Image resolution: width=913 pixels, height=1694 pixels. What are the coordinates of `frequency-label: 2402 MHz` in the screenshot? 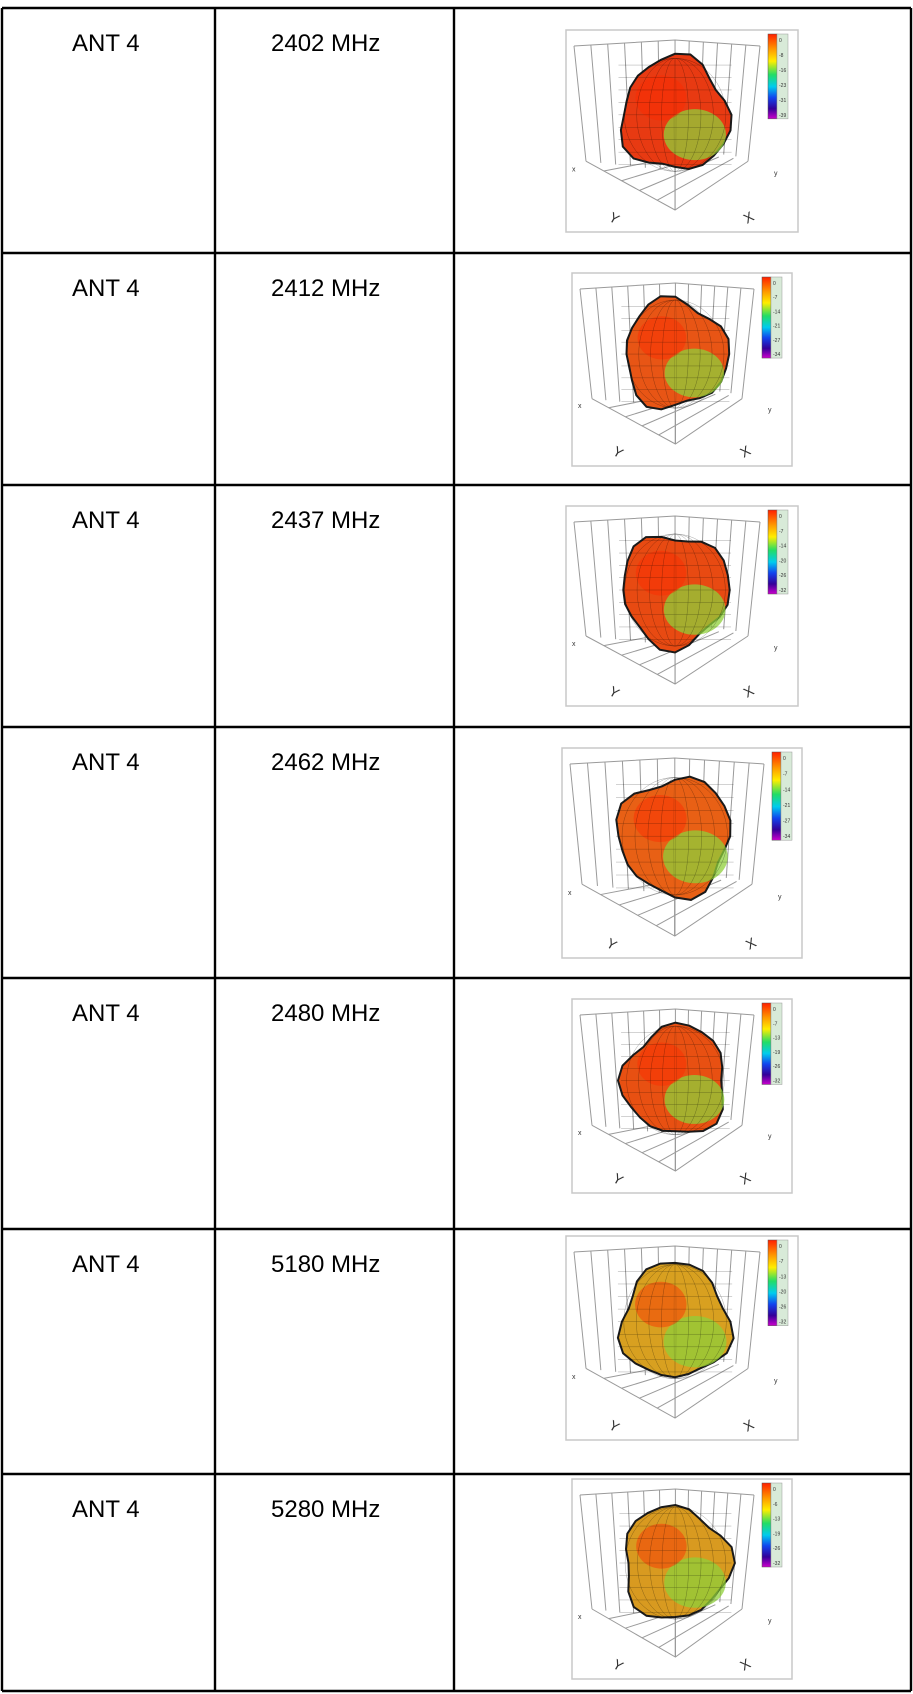 It's located at (326, 43).